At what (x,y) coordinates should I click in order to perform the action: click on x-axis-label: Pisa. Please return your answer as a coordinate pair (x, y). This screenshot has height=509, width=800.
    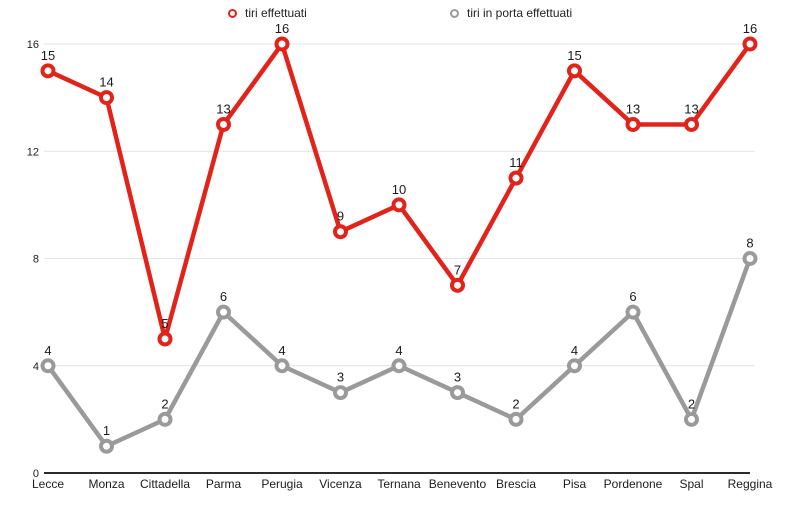
    Looking at the image, I should click on (575, 484).